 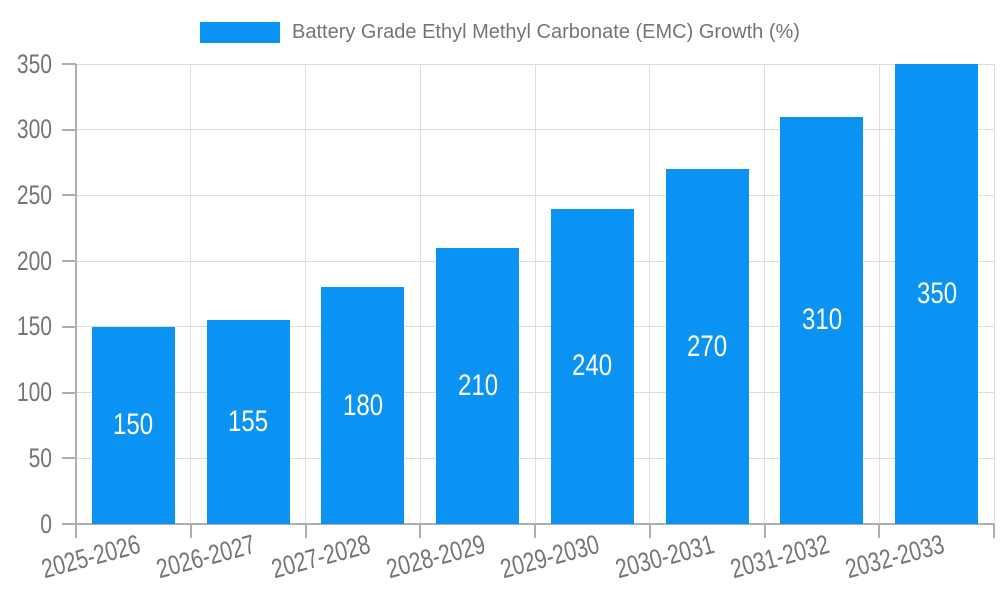 What do you see at coordinates (206, 557) in the screenshot?
I see `x-tick-label: 2026-2027` at bounding box center [206, 557].